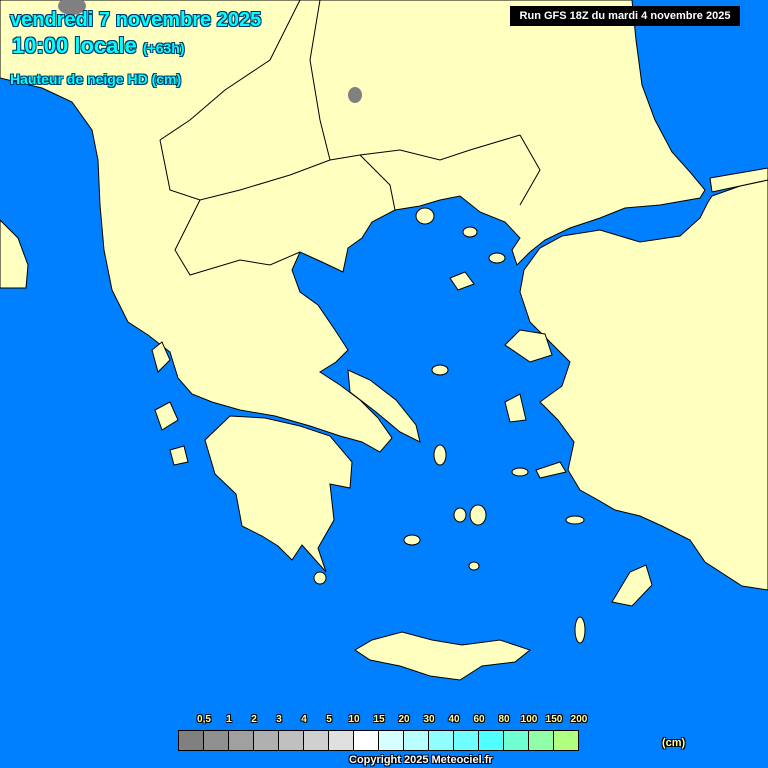 The width and height of the screenshot is (768, 768). What do you see at coordinates (304, 719) in the screenshot?
I see `legend-label: 4` at bounding box center [304, 719].